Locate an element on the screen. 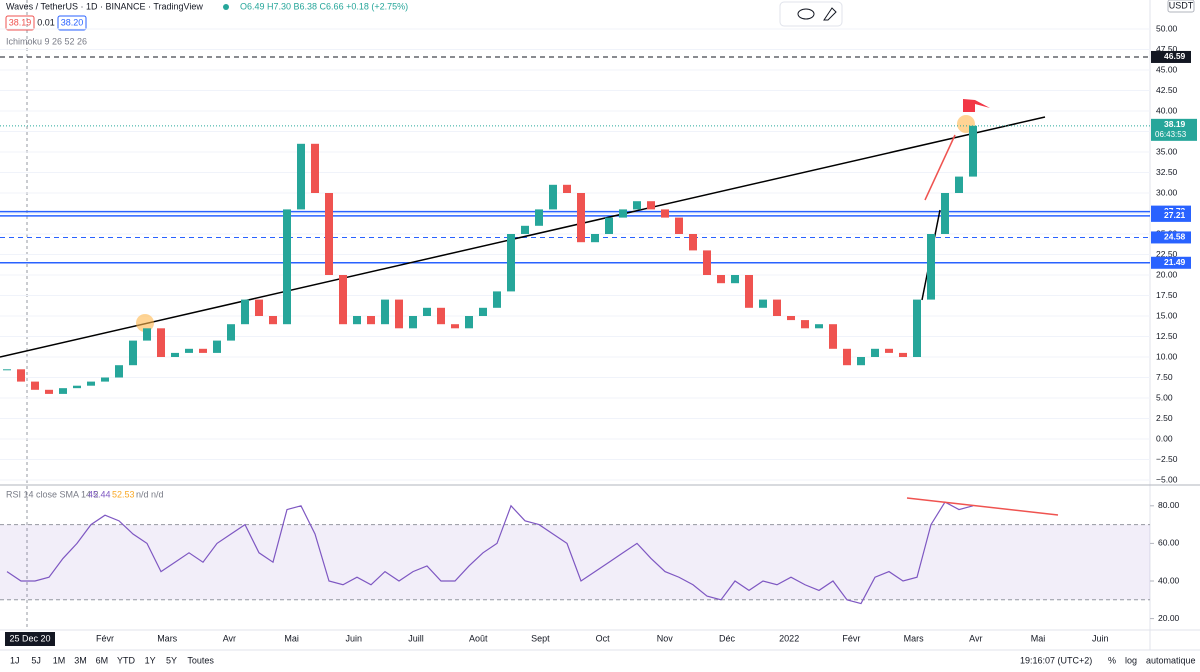 This screenshot has width=1200, height=672. last-tag is located at coordinates (1174, 129).